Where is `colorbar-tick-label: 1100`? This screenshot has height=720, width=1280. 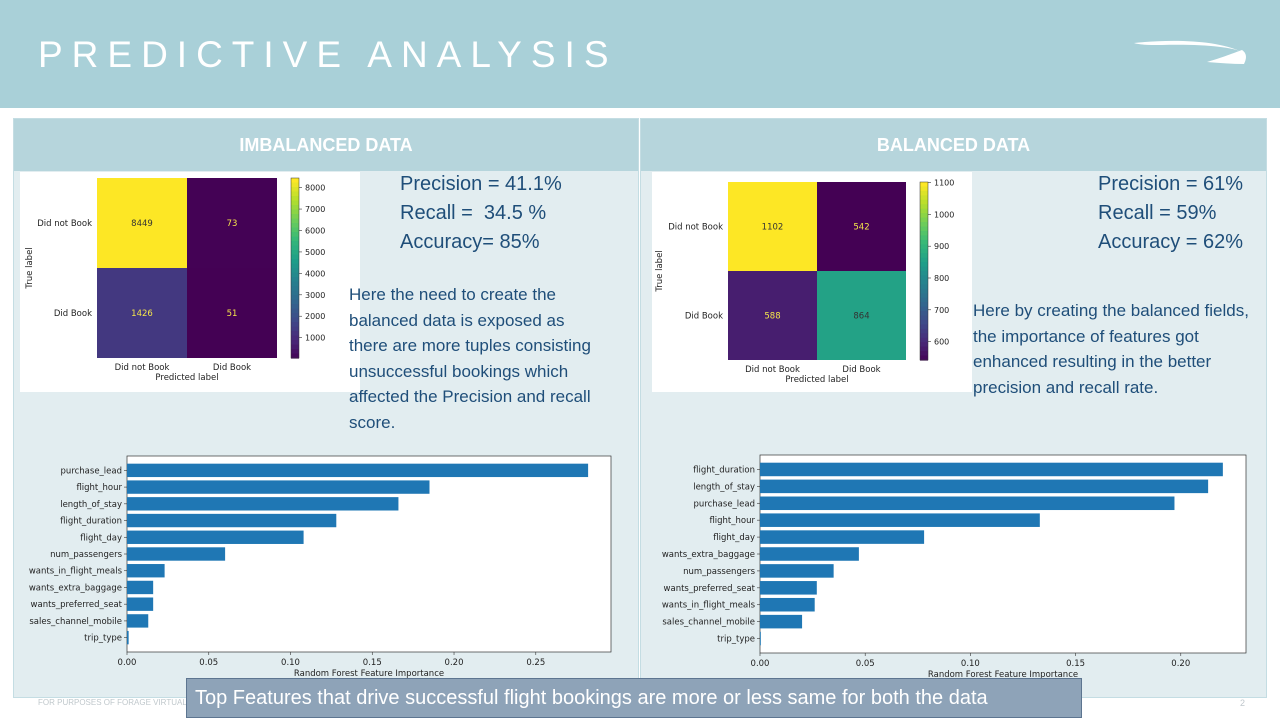
colorbar-tick-label: 1100 is located at coordinates (944, 183).